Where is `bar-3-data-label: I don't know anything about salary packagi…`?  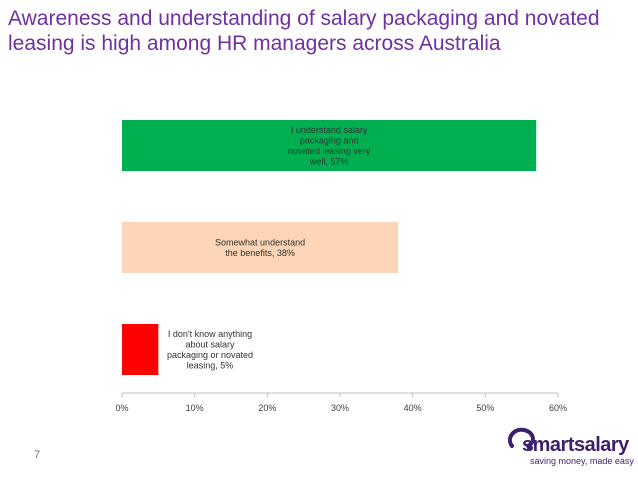 bar-3-data-label: I don't know anything about salary packagi… is located at coordinates (210, 350).